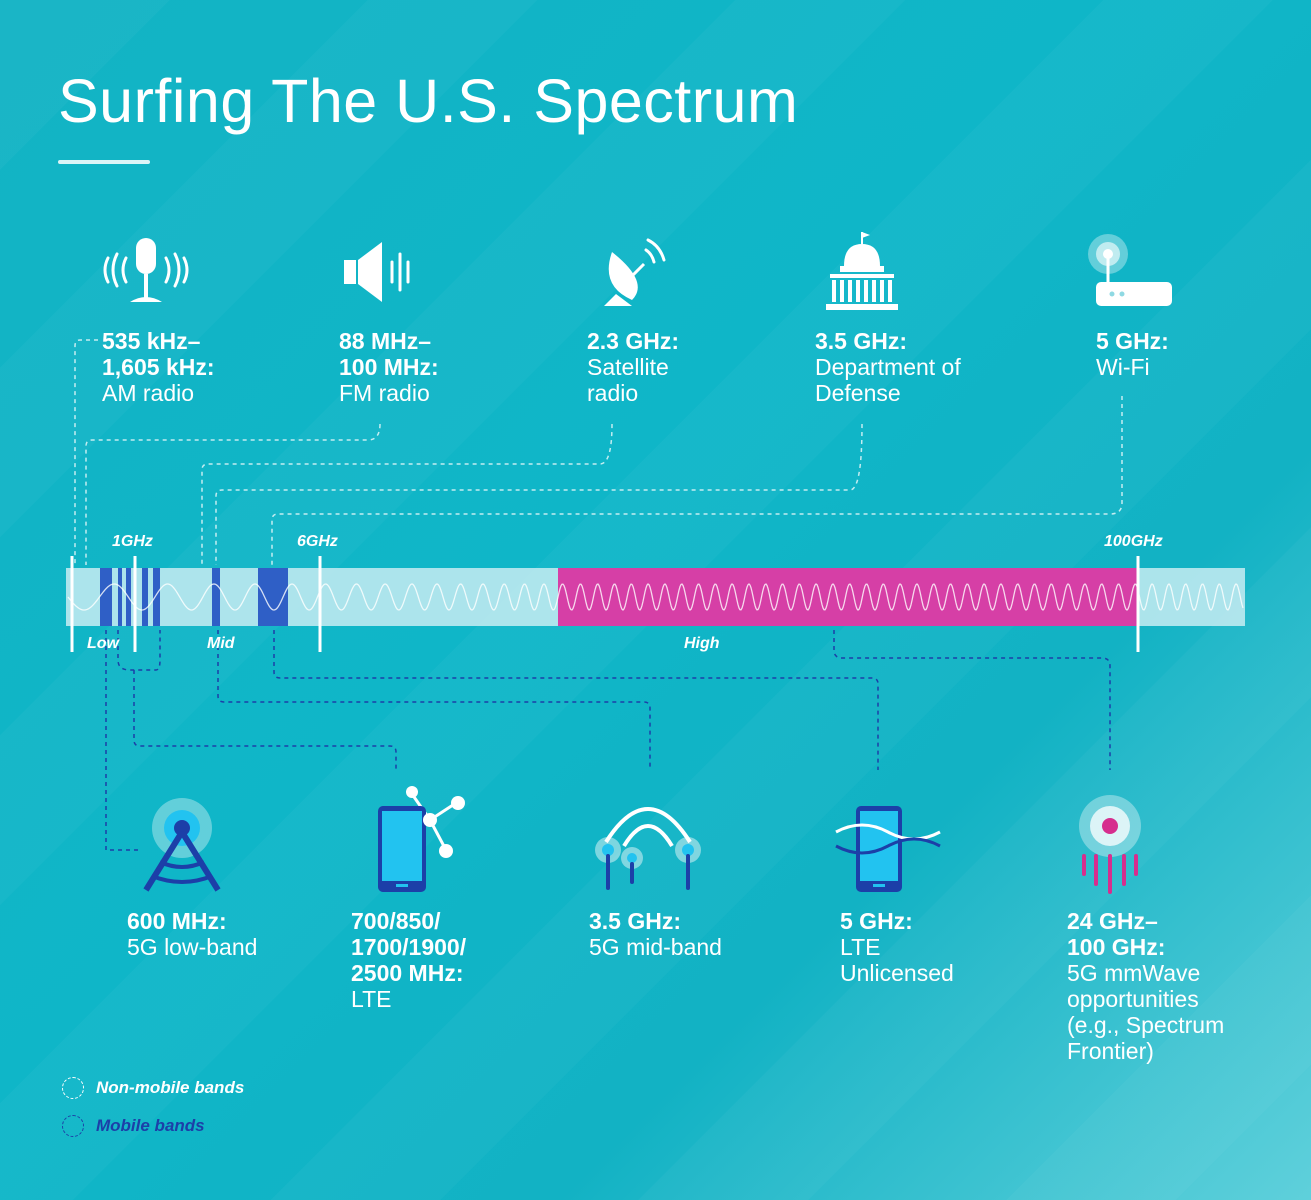 The image size is (1311, 1200). I want to click on band-600mhz, so click(106, 597).